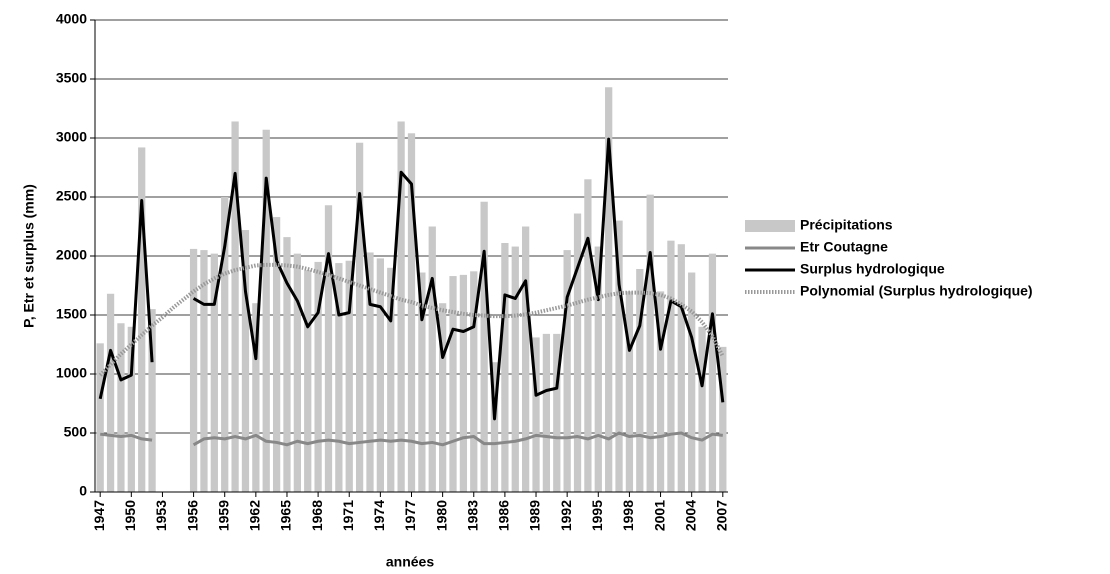 The image size is (1110, 574). I want to click on x-tick-label: 2001, so click(659, 515).